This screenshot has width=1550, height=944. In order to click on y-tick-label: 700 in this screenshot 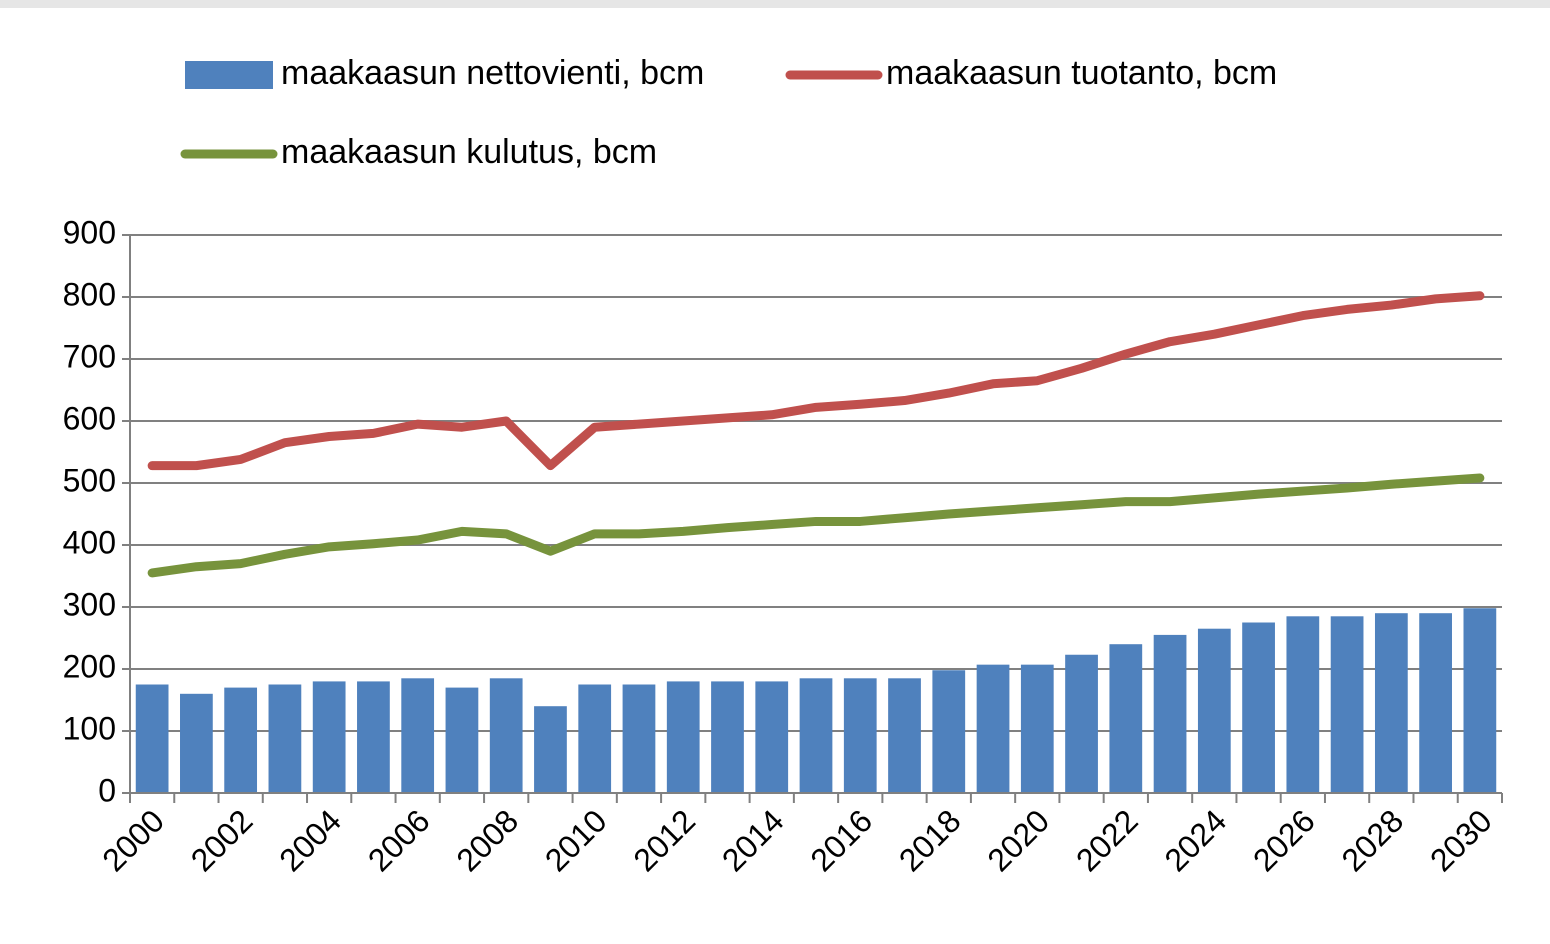, I will do `click(89, 356)`.